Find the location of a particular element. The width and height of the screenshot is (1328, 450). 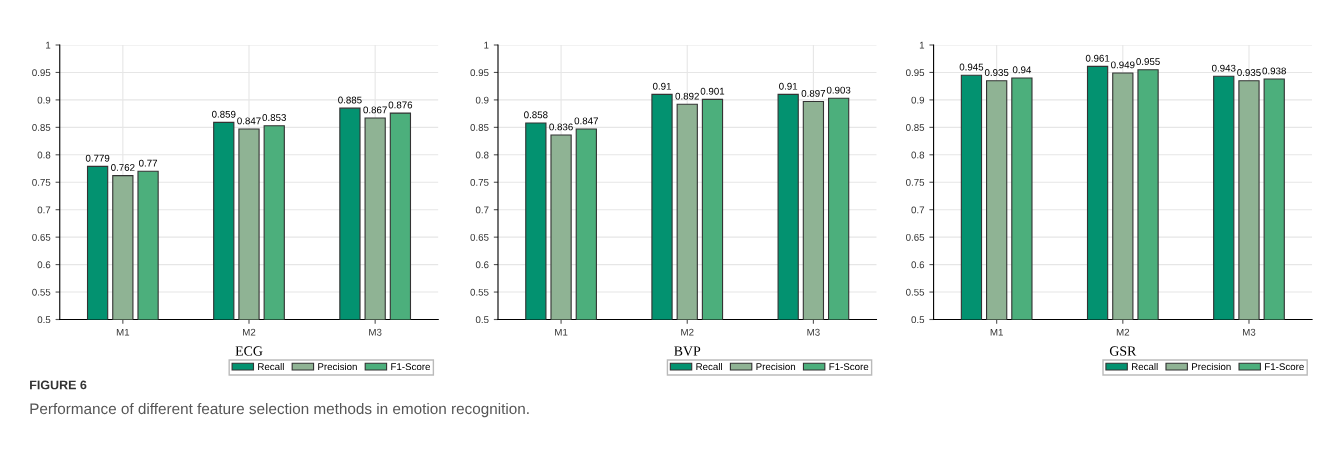

text: Performance of different feature selection methods in emotion recognition. is located at coordinates (279, 410).